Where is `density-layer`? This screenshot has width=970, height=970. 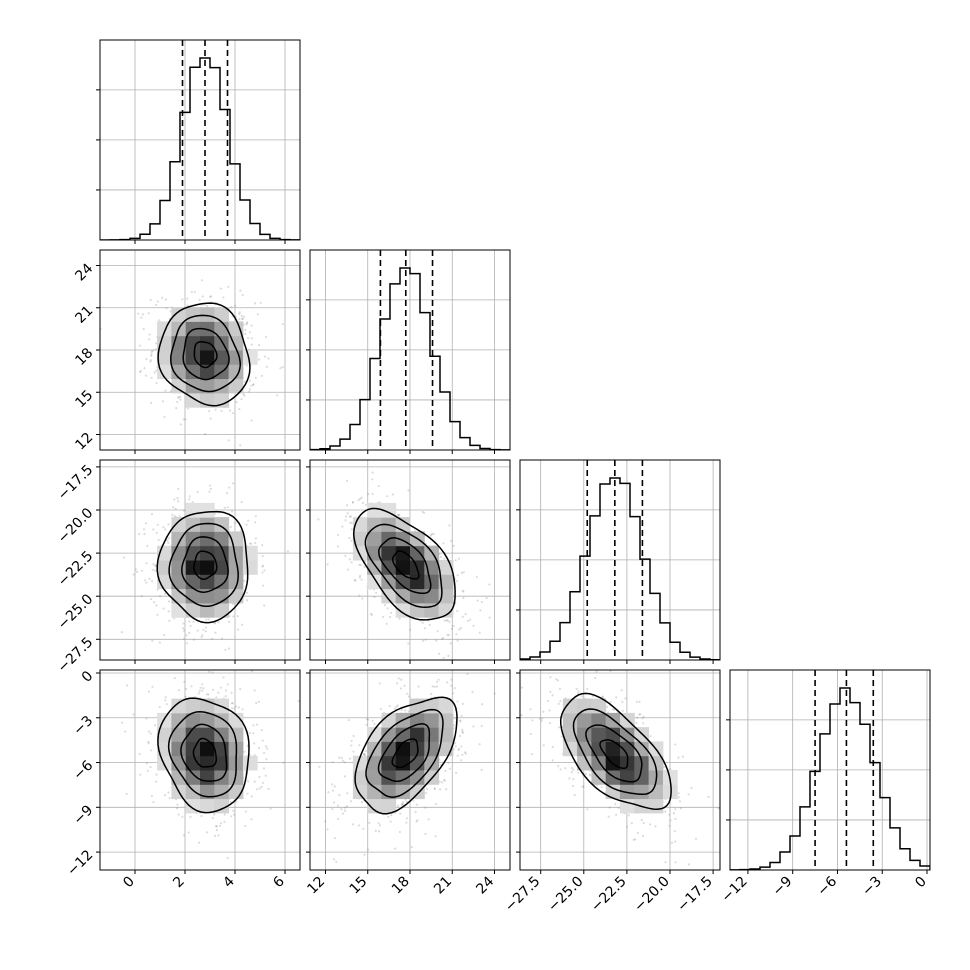 density-layer is located at coordinates (210, 763).